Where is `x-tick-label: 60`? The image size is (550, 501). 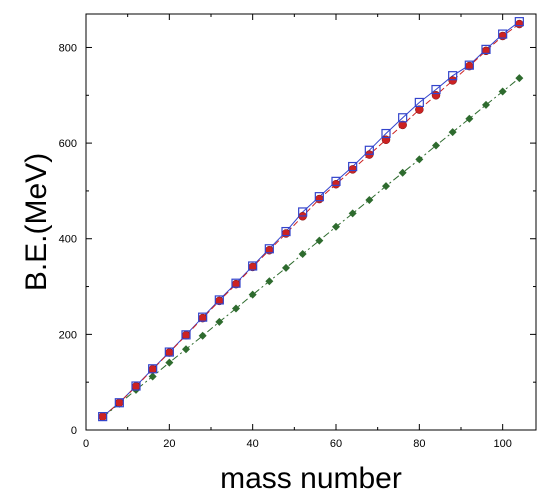 x-tick-label: 60 is located at coordinates (336, 444).